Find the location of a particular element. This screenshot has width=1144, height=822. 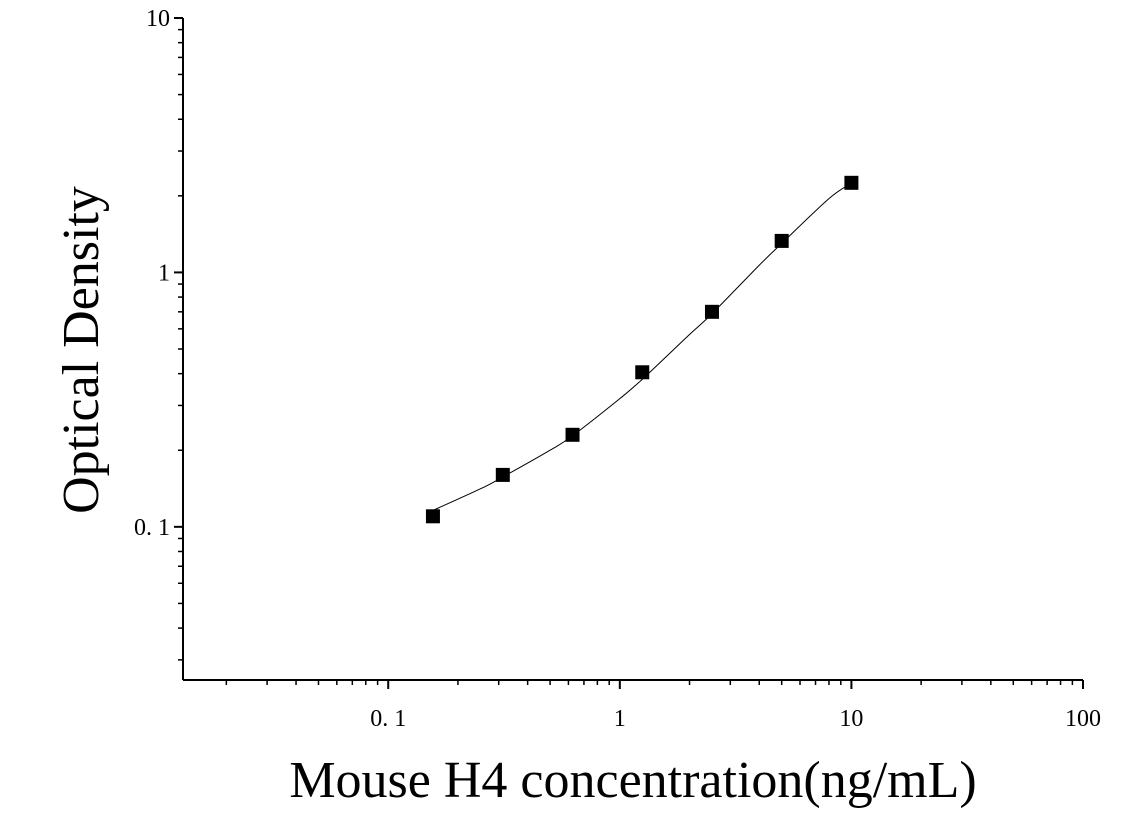

y-axis-title: Optical Density is located at coordinates (81, 350).